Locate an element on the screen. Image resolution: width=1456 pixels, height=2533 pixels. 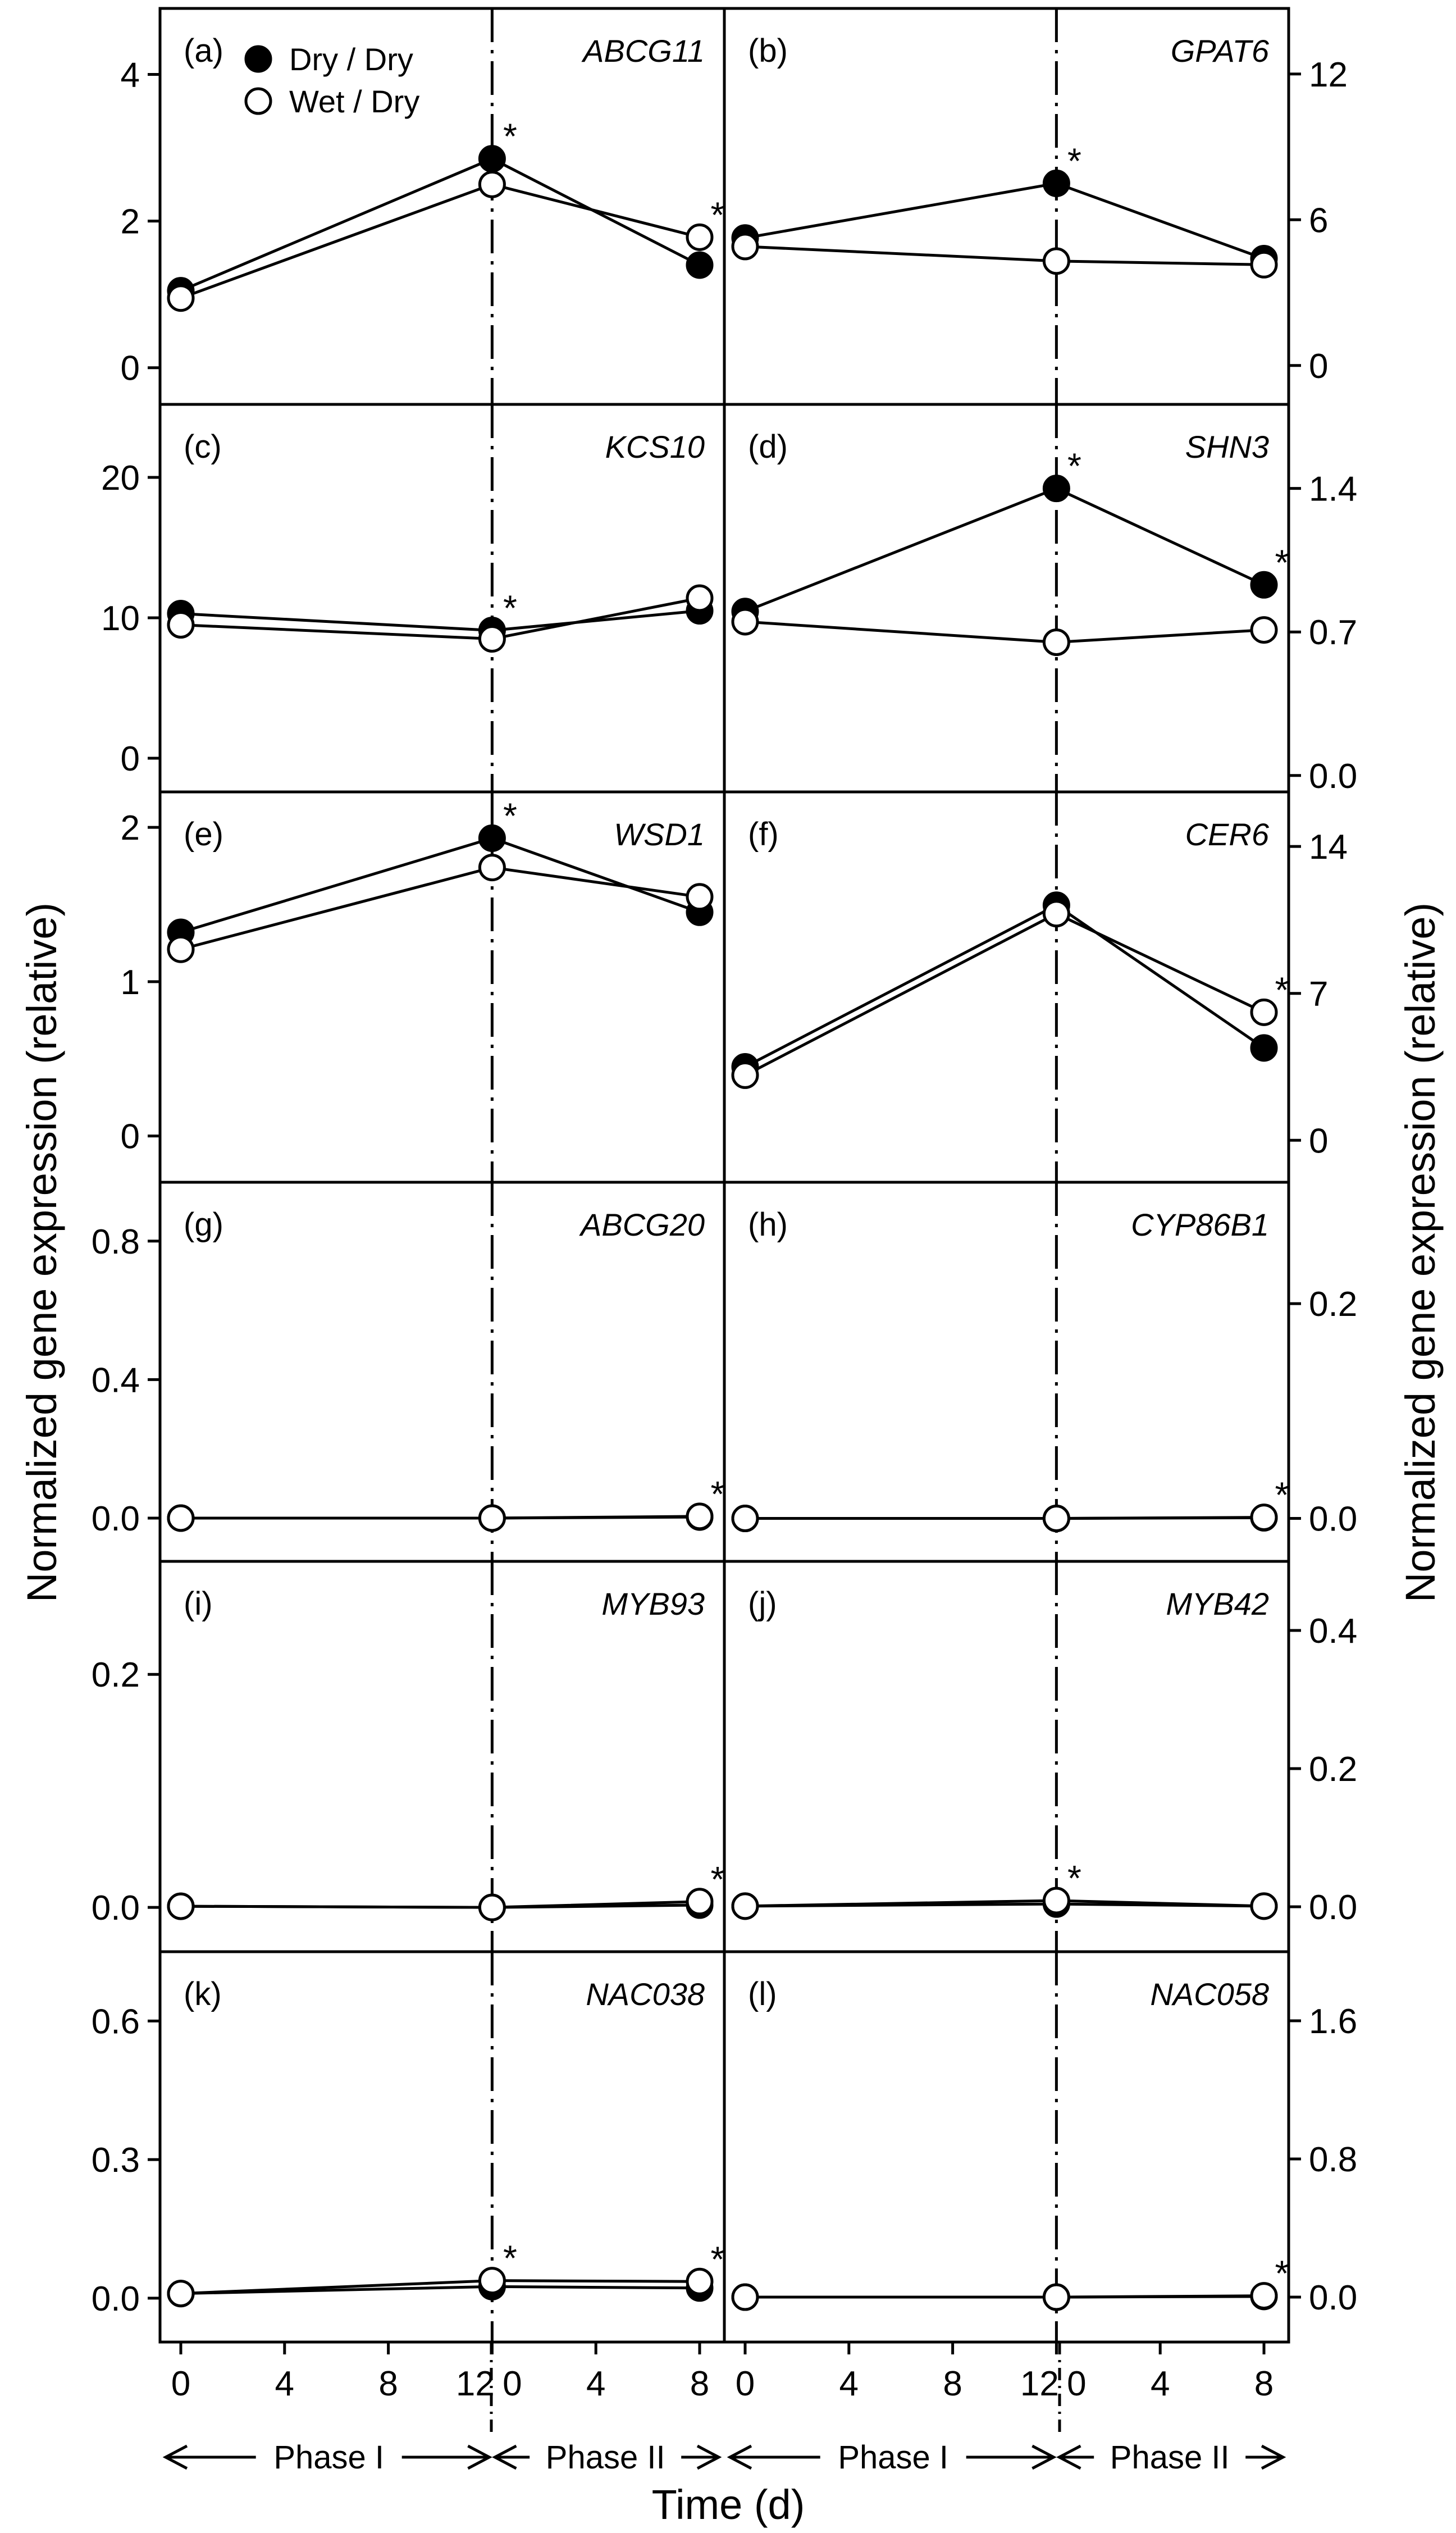
legend: Dry / Dry Wet / Dry is located at coordinates (331, 80).